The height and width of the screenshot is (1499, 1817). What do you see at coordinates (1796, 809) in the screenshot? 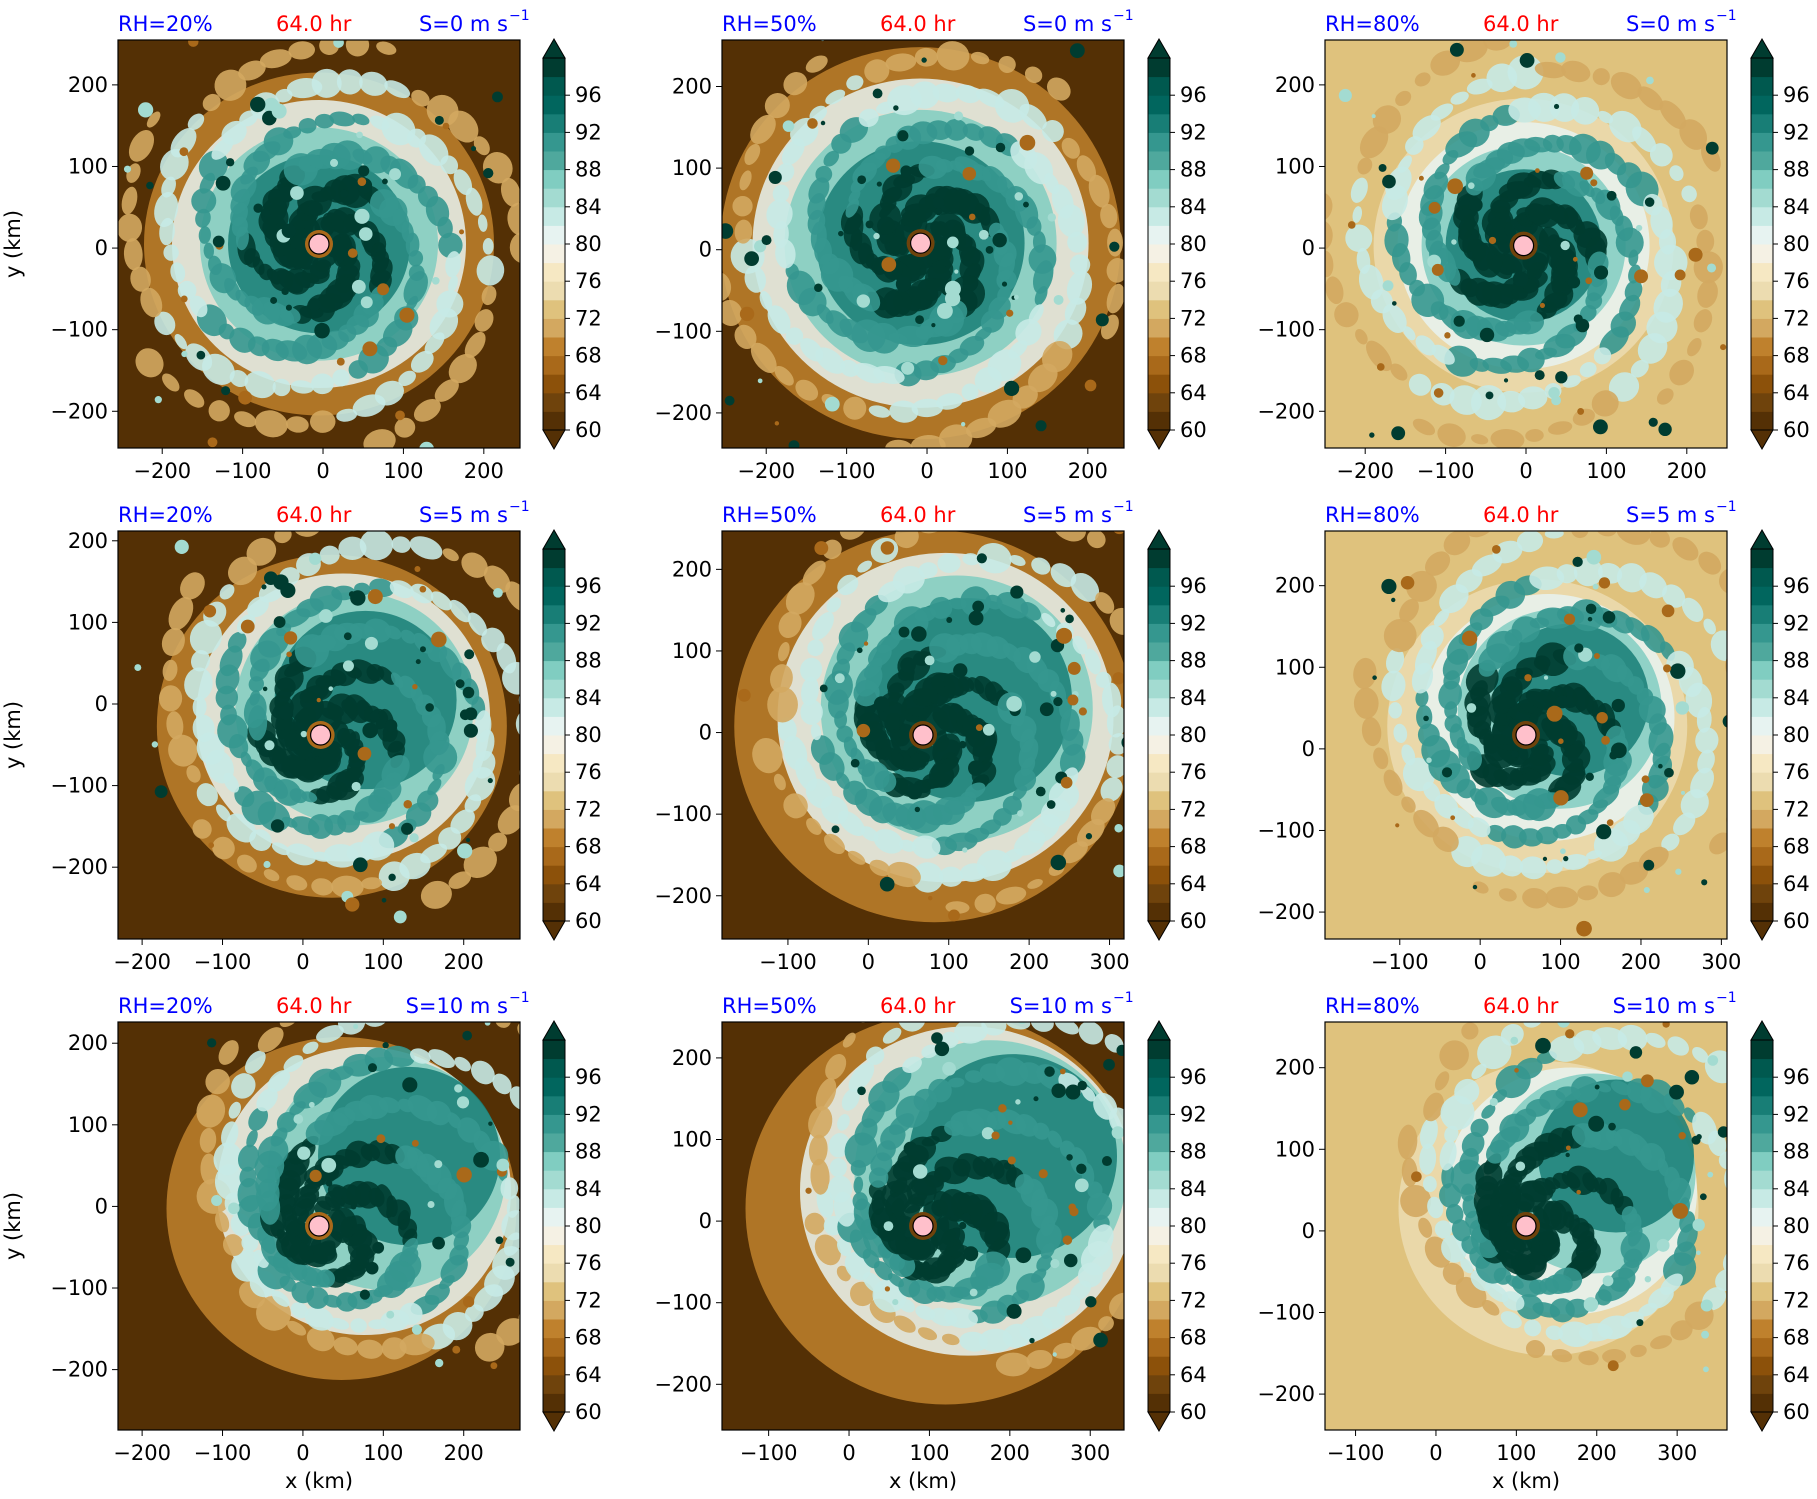
I see `colorbar-tick-label: 72` at bounding box center [1796, 809].